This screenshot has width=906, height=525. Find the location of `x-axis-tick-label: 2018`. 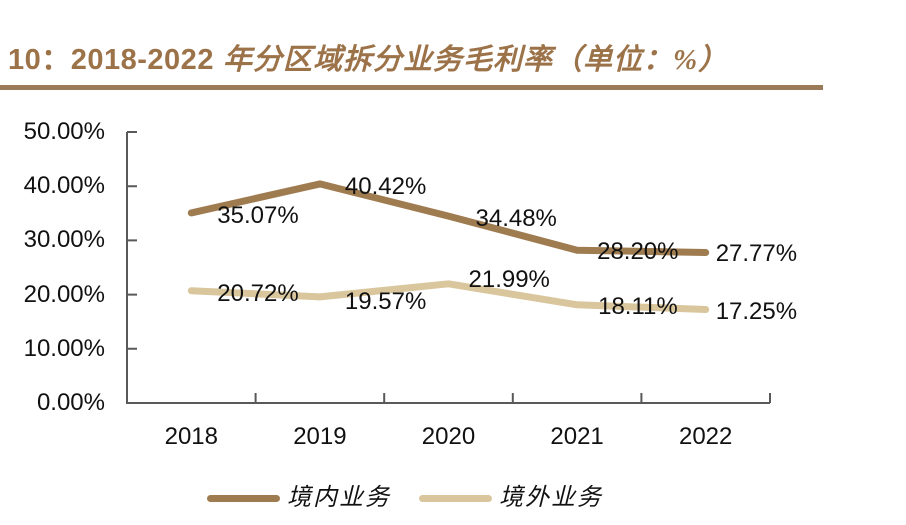

x-axis-tick-label: 2018 is located at coordinates (191, 436).